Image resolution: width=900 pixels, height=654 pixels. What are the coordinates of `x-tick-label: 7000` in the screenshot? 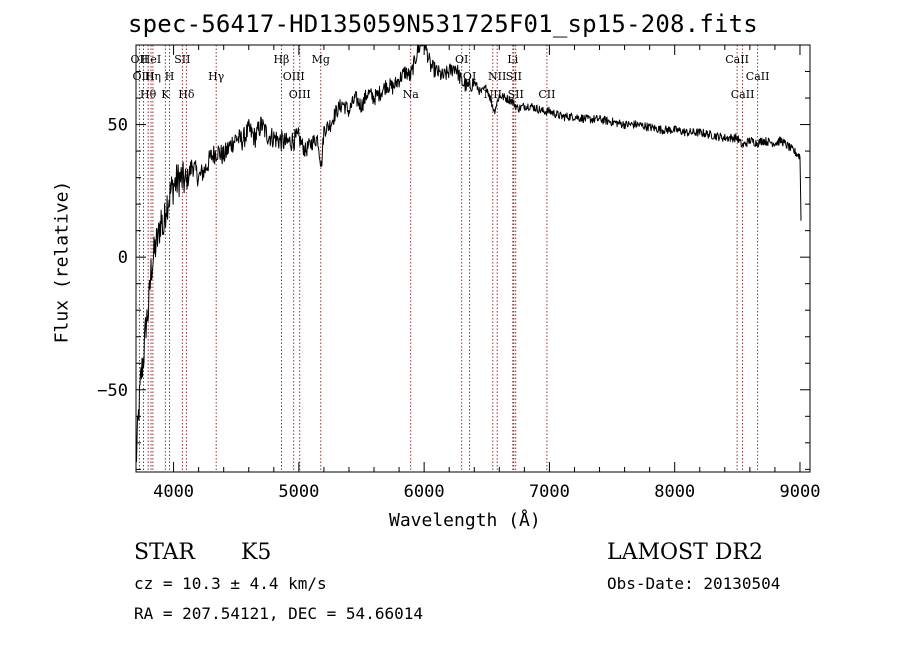 It's located at (549, 492).